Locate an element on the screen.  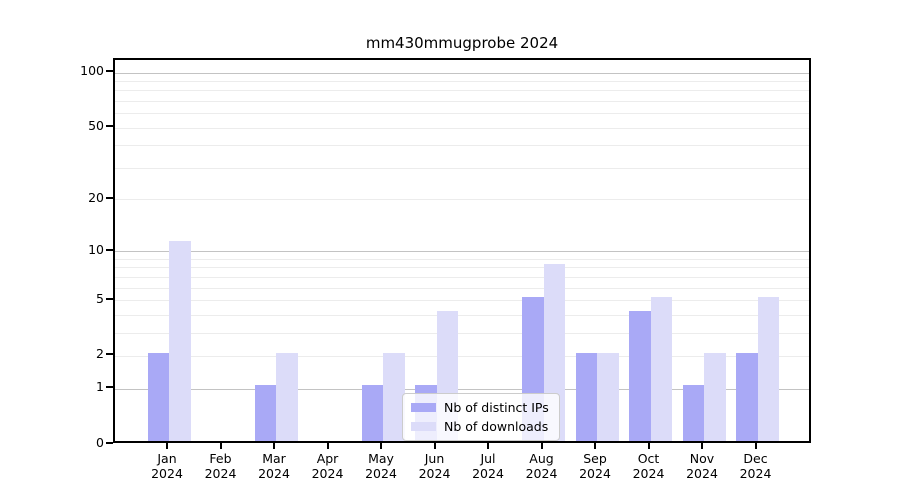
x-tick-label-sep-2024: Sep 2024 is located at coordinates (595, 466).